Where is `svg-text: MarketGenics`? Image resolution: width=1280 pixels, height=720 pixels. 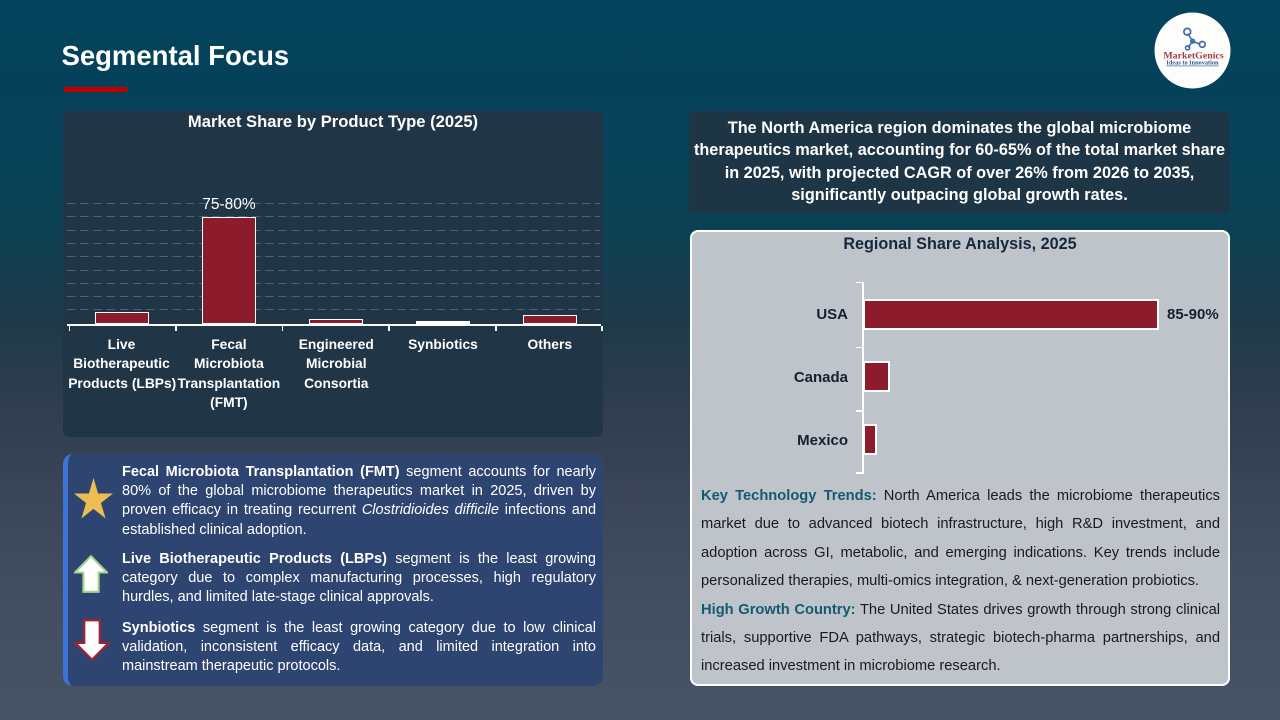
svg-text: MarketGenics is located at coordinates (1193, 56).